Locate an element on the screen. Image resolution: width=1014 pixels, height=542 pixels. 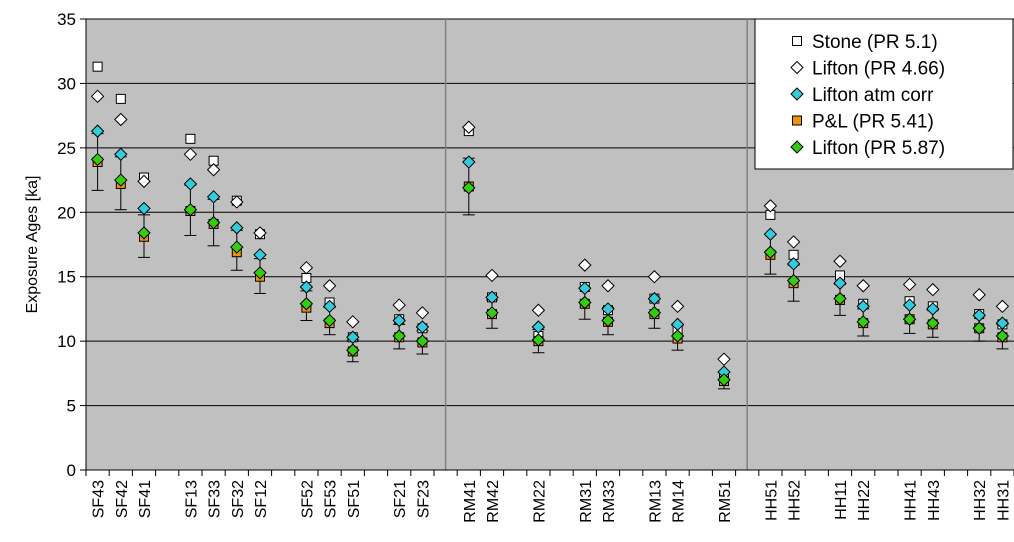
point-lifton-pr-5-87-hh41 is located at coordinates (909, 319).